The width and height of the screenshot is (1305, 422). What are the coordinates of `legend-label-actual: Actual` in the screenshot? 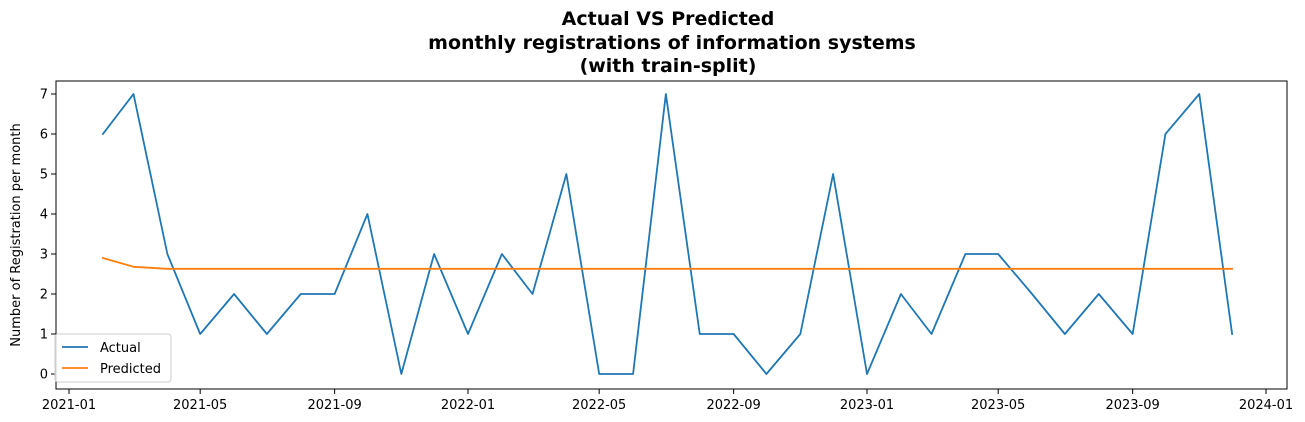 It's located at (120, 348).